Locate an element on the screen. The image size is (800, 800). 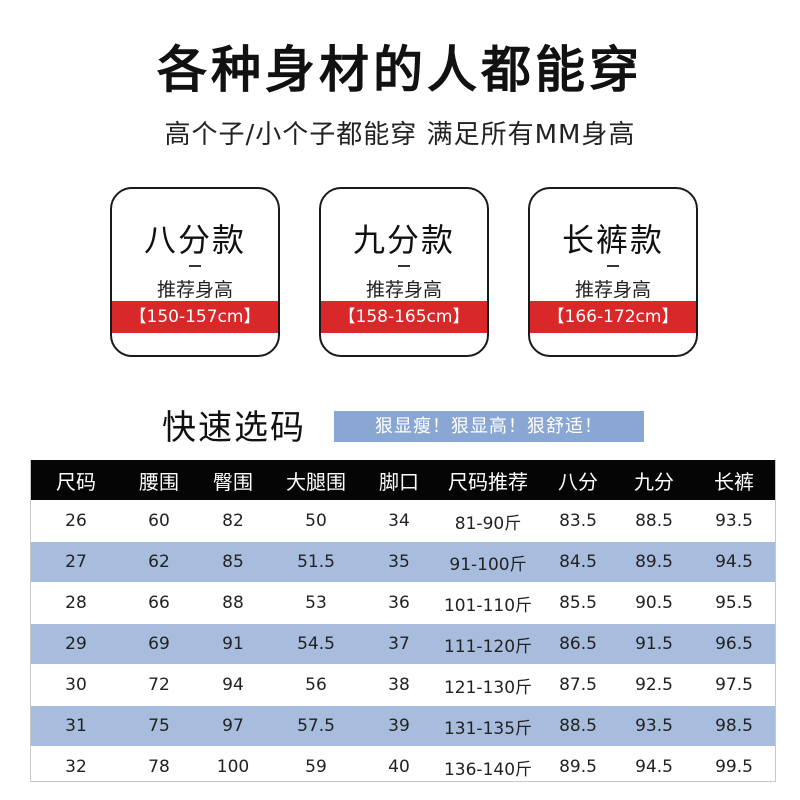
table-cell: 59 is located at coordinates (316, 766).